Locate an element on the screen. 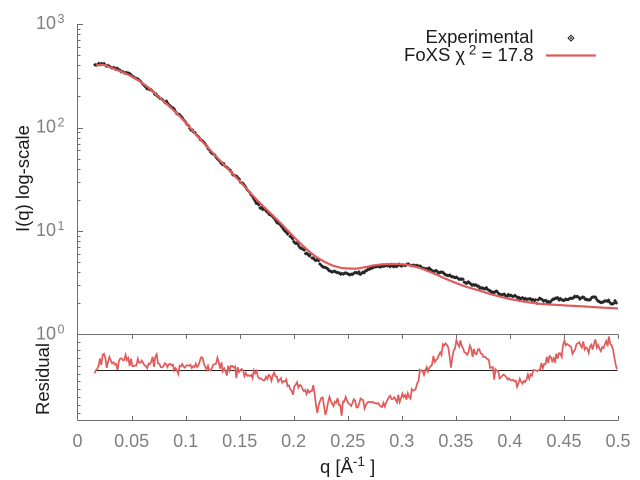 The height and width of the screenshot is (480, 640). svg-text: 0.15 is located at coordinates (239, 441).